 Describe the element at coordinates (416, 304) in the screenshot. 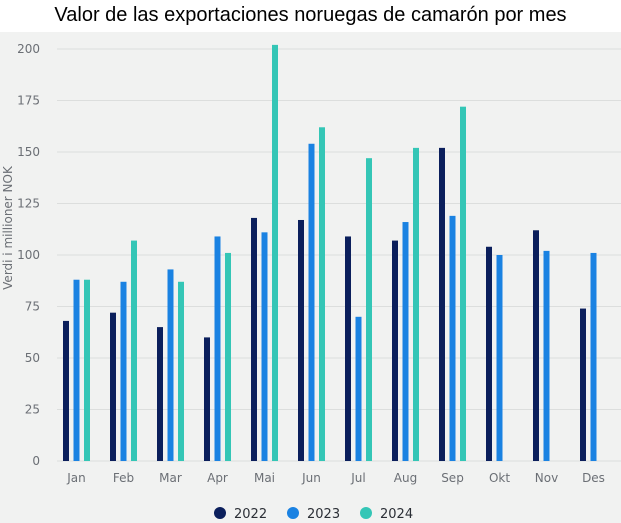

I see `bar-2024-Aug` at that location.